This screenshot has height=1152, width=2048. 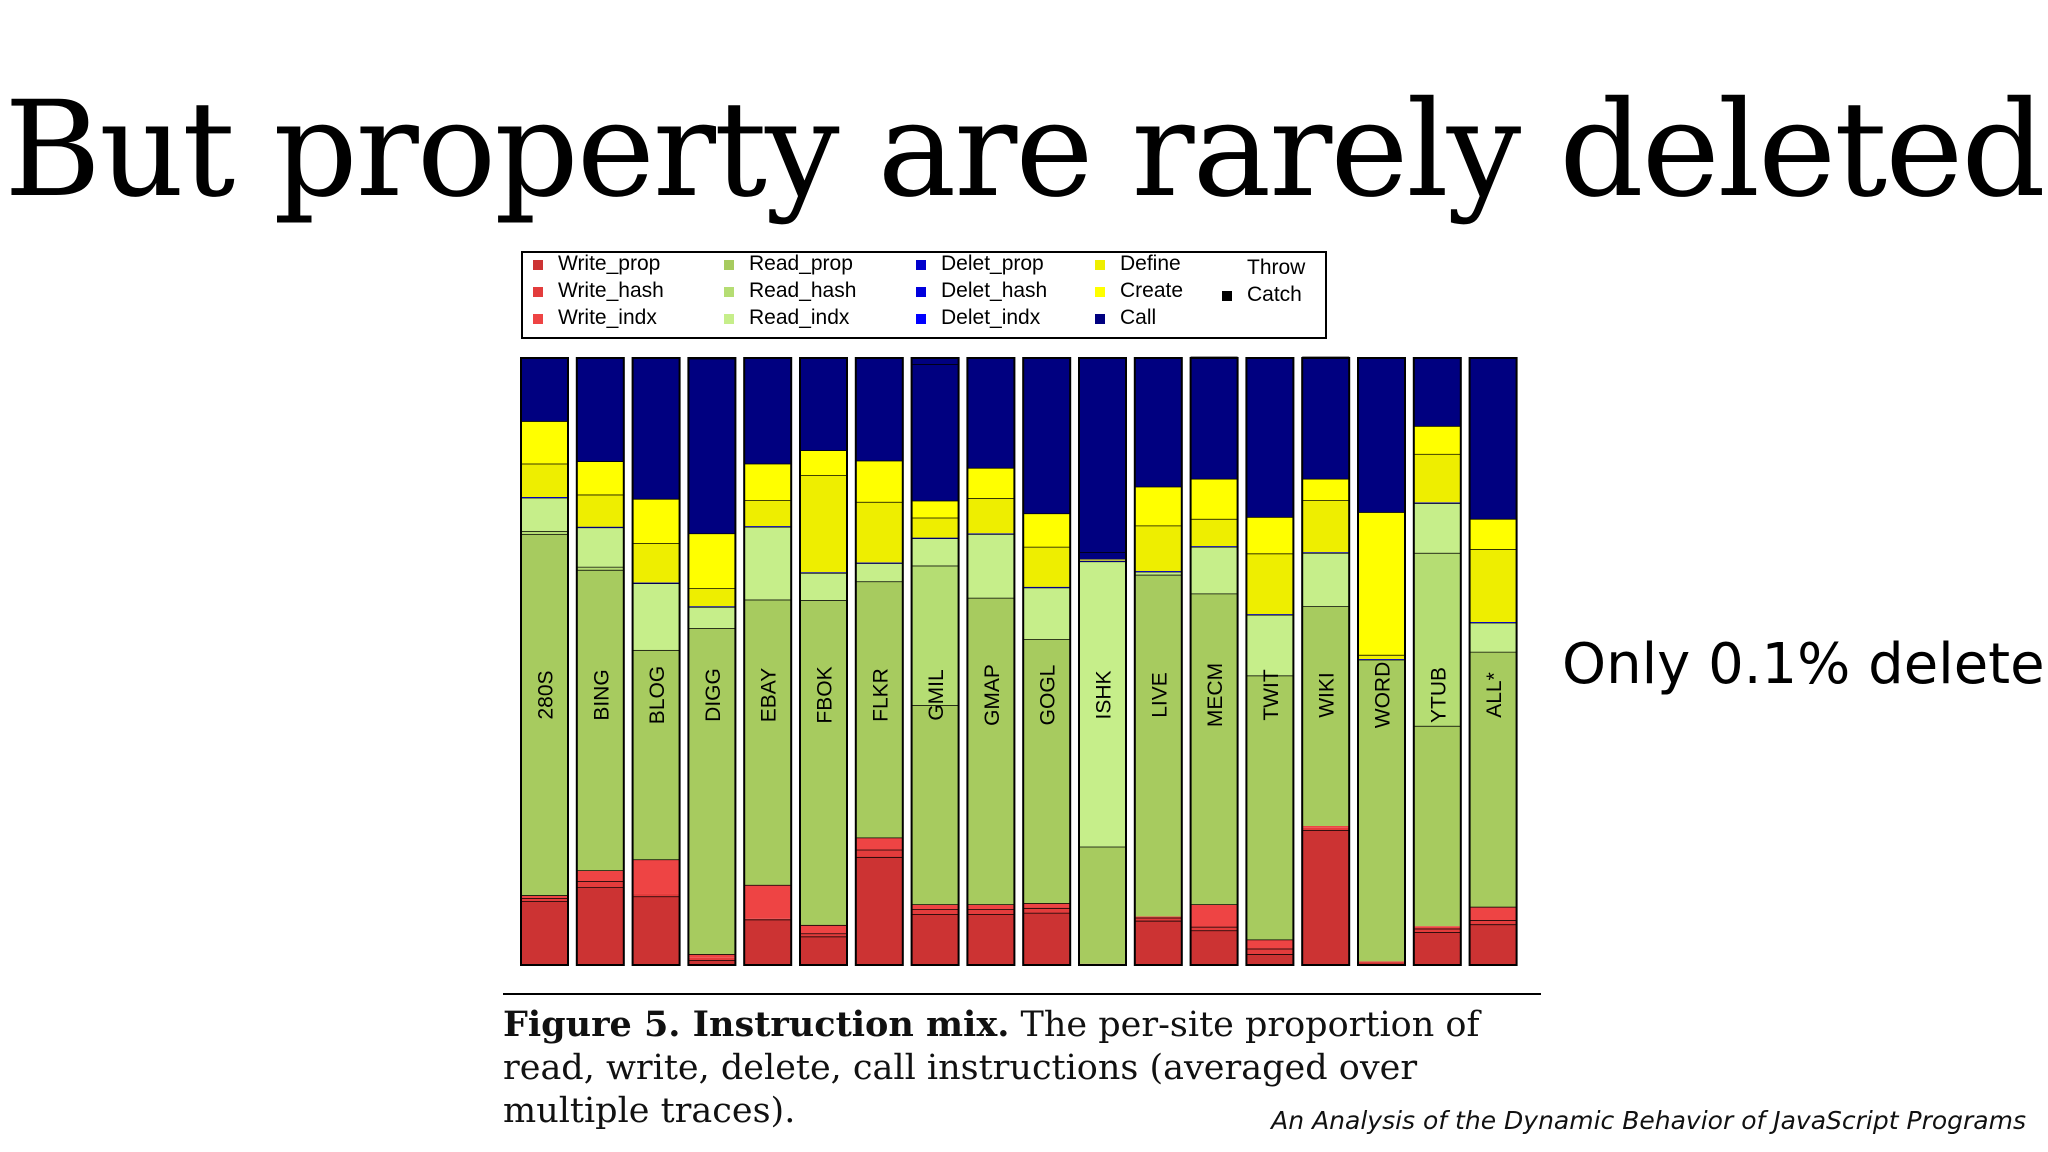 What do you see at coordinates (823, 762) in the screenshot?
I see `bar-segment-fbok-read-prop` at bounding box center [823, 762].